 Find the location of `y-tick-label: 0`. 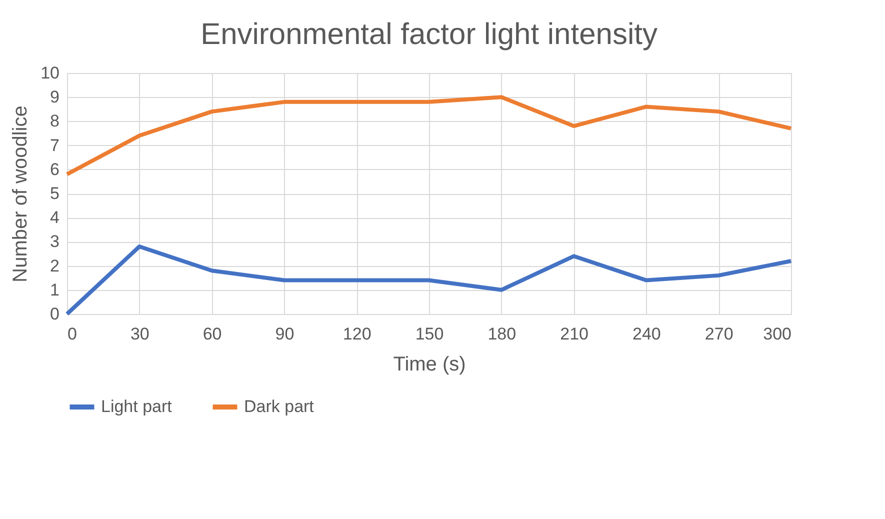

y-tick-label: 0 is located at coordinates (55, 314).